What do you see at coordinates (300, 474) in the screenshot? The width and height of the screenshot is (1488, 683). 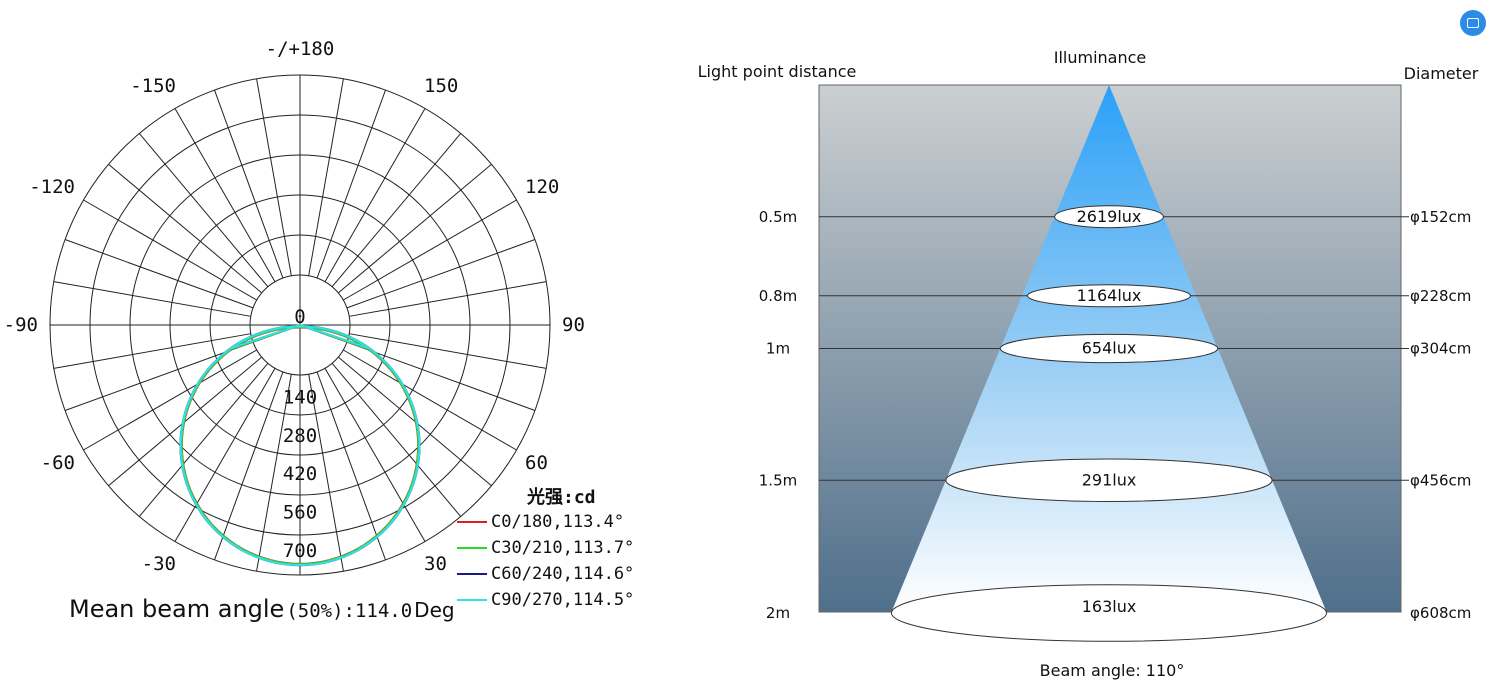 I see `radial-tick-label: 420` at bounding box center [300, 474].